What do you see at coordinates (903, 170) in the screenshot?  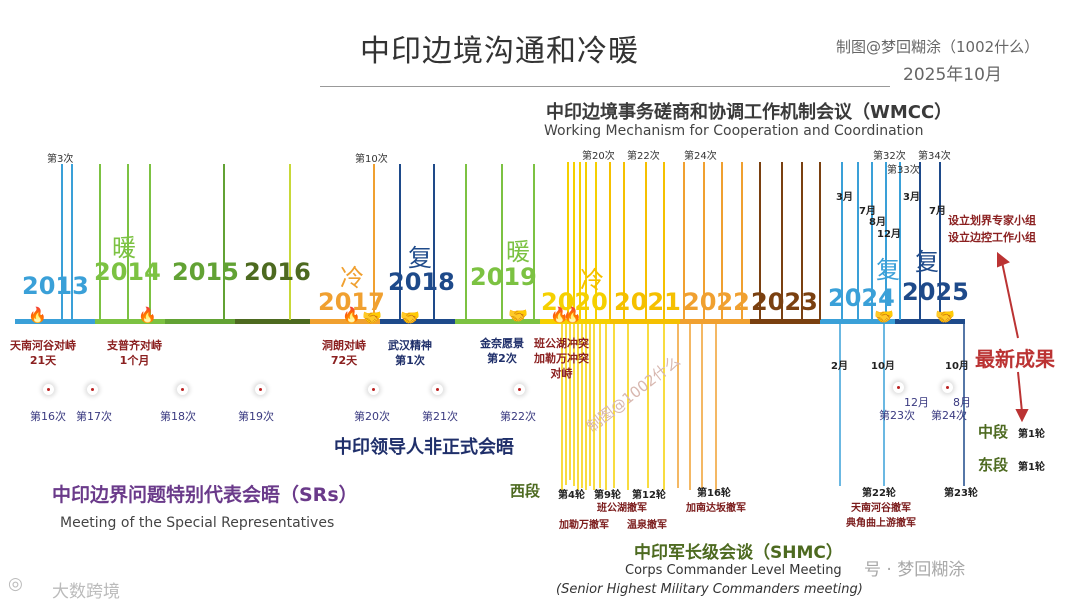 I see `wmcc-round: 第33次` at bounding box center [903, 170].